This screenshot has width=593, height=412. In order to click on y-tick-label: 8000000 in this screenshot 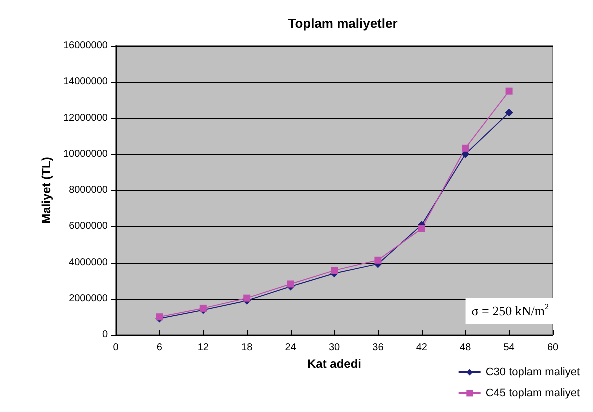, I will do `click(88, 190)`.